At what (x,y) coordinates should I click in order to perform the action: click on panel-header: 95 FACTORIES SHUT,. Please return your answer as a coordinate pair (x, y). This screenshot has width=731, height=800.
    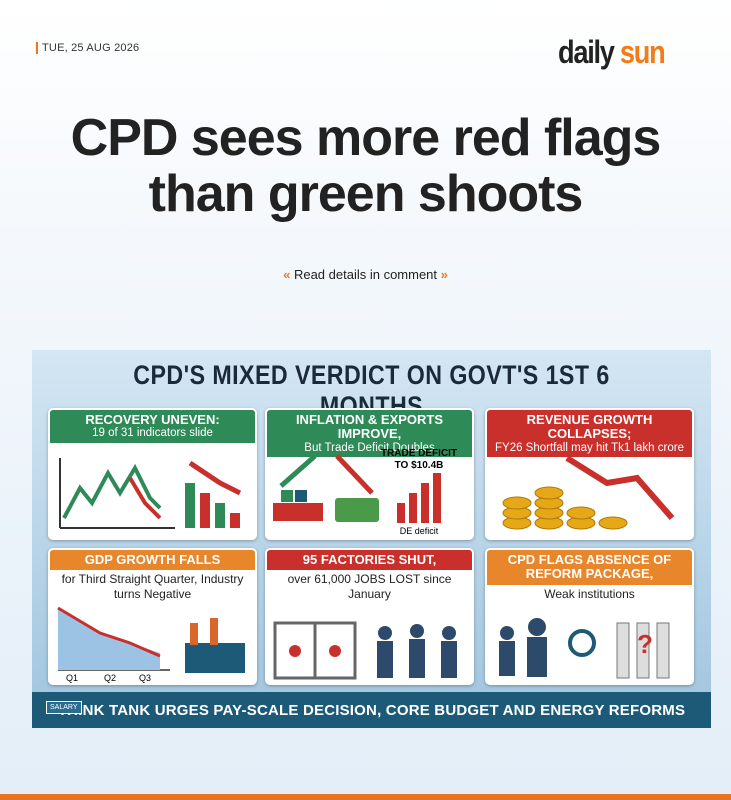
    Looking at the image, I should click on (369, 560).